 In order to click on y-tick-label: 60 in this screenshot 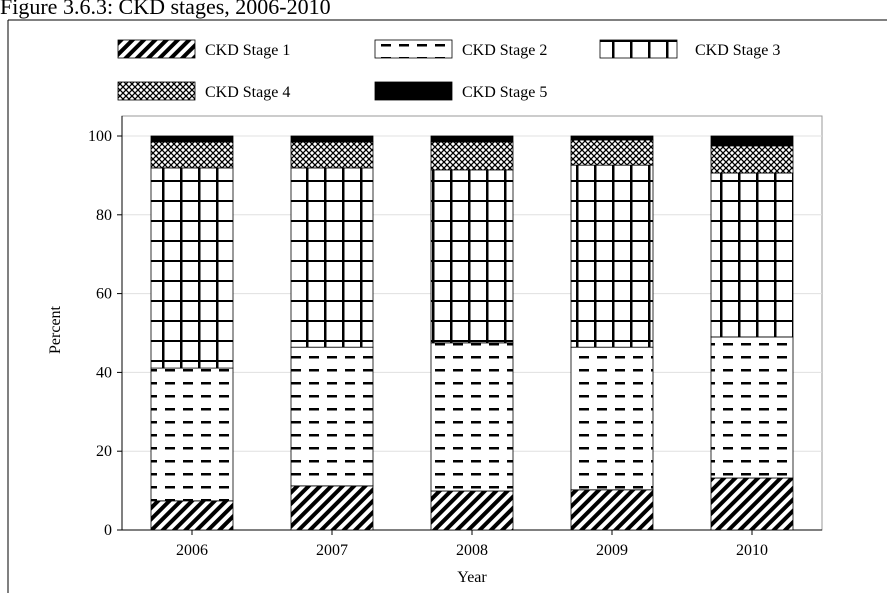, I will do `click(104, 294)`.